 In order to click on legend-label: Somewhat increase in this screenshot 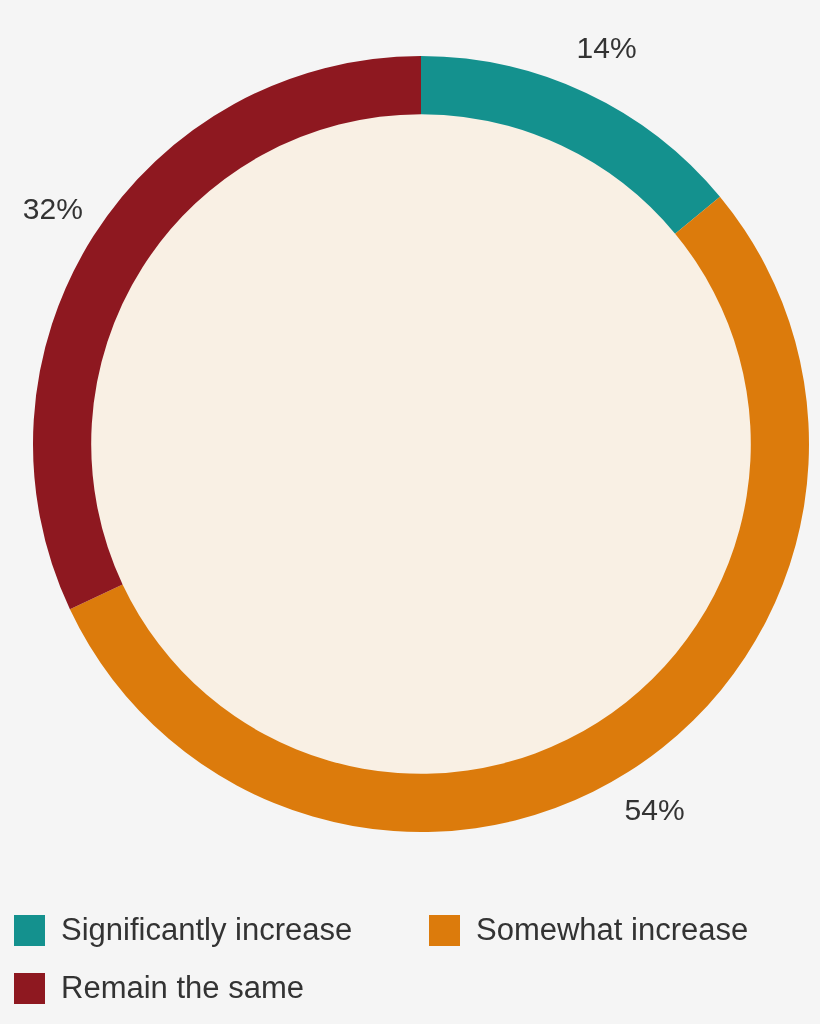, I will do `click(612, 930)`.